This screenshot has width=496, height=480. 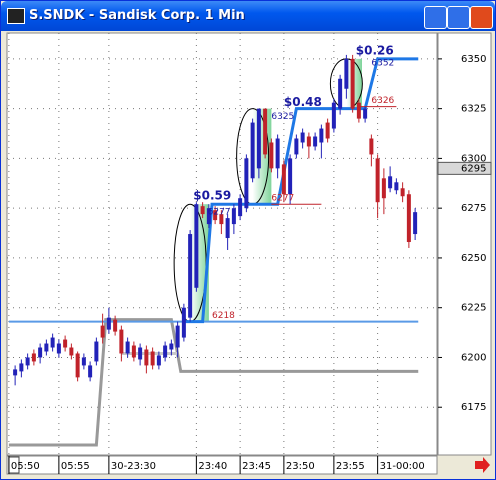 I want to click on annotation: 6218, so click(x=223, y=316).